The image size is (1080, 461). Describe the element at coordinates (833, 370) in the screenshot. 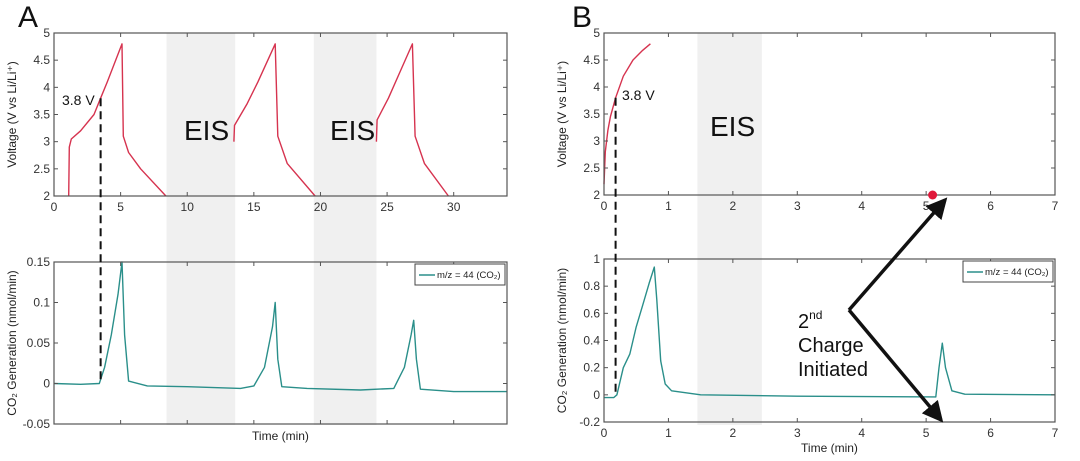

I see `annotation-line-initiated: Initiated` at that location.